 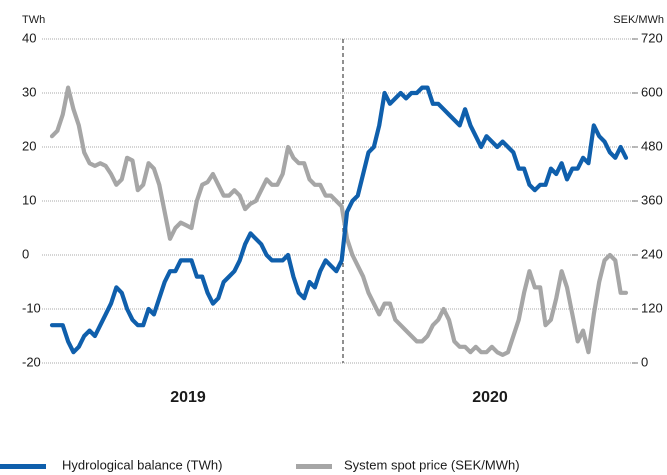 What do you see at coordinates (652, 199) in the screenshot?
I see `y2-tick-label: 360` at bounding box center [652, 199].